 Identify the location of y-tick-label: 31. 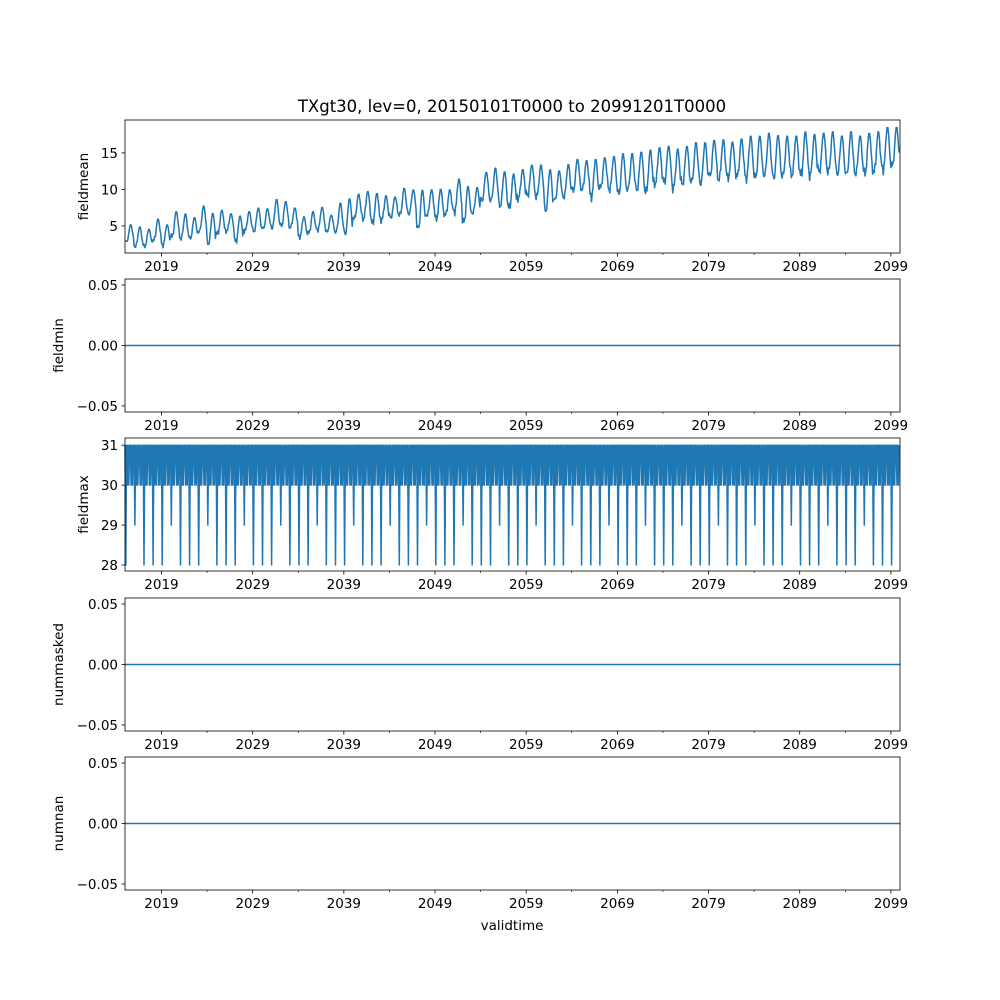
(109, 446).